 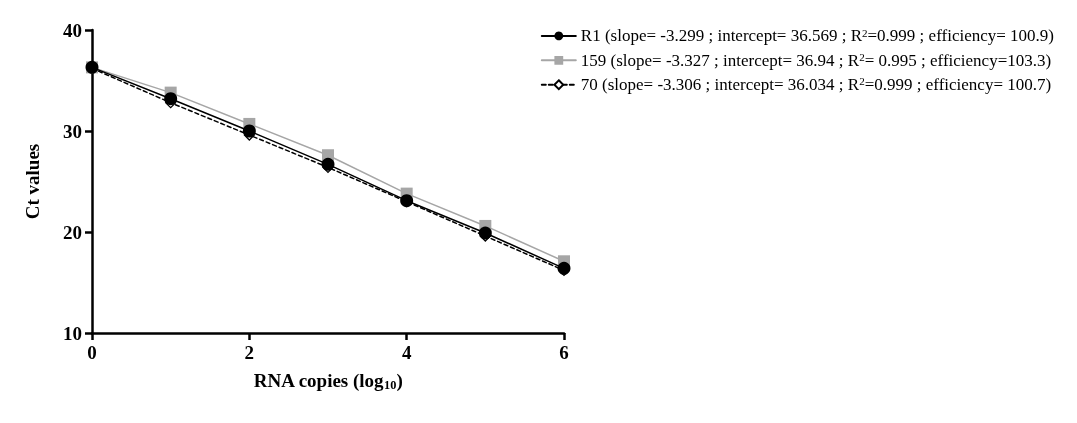 What do you see at coordinates (92, 352) in the screenshot?
I see `x-tick-label: 0` at bounding box center [92, 352].